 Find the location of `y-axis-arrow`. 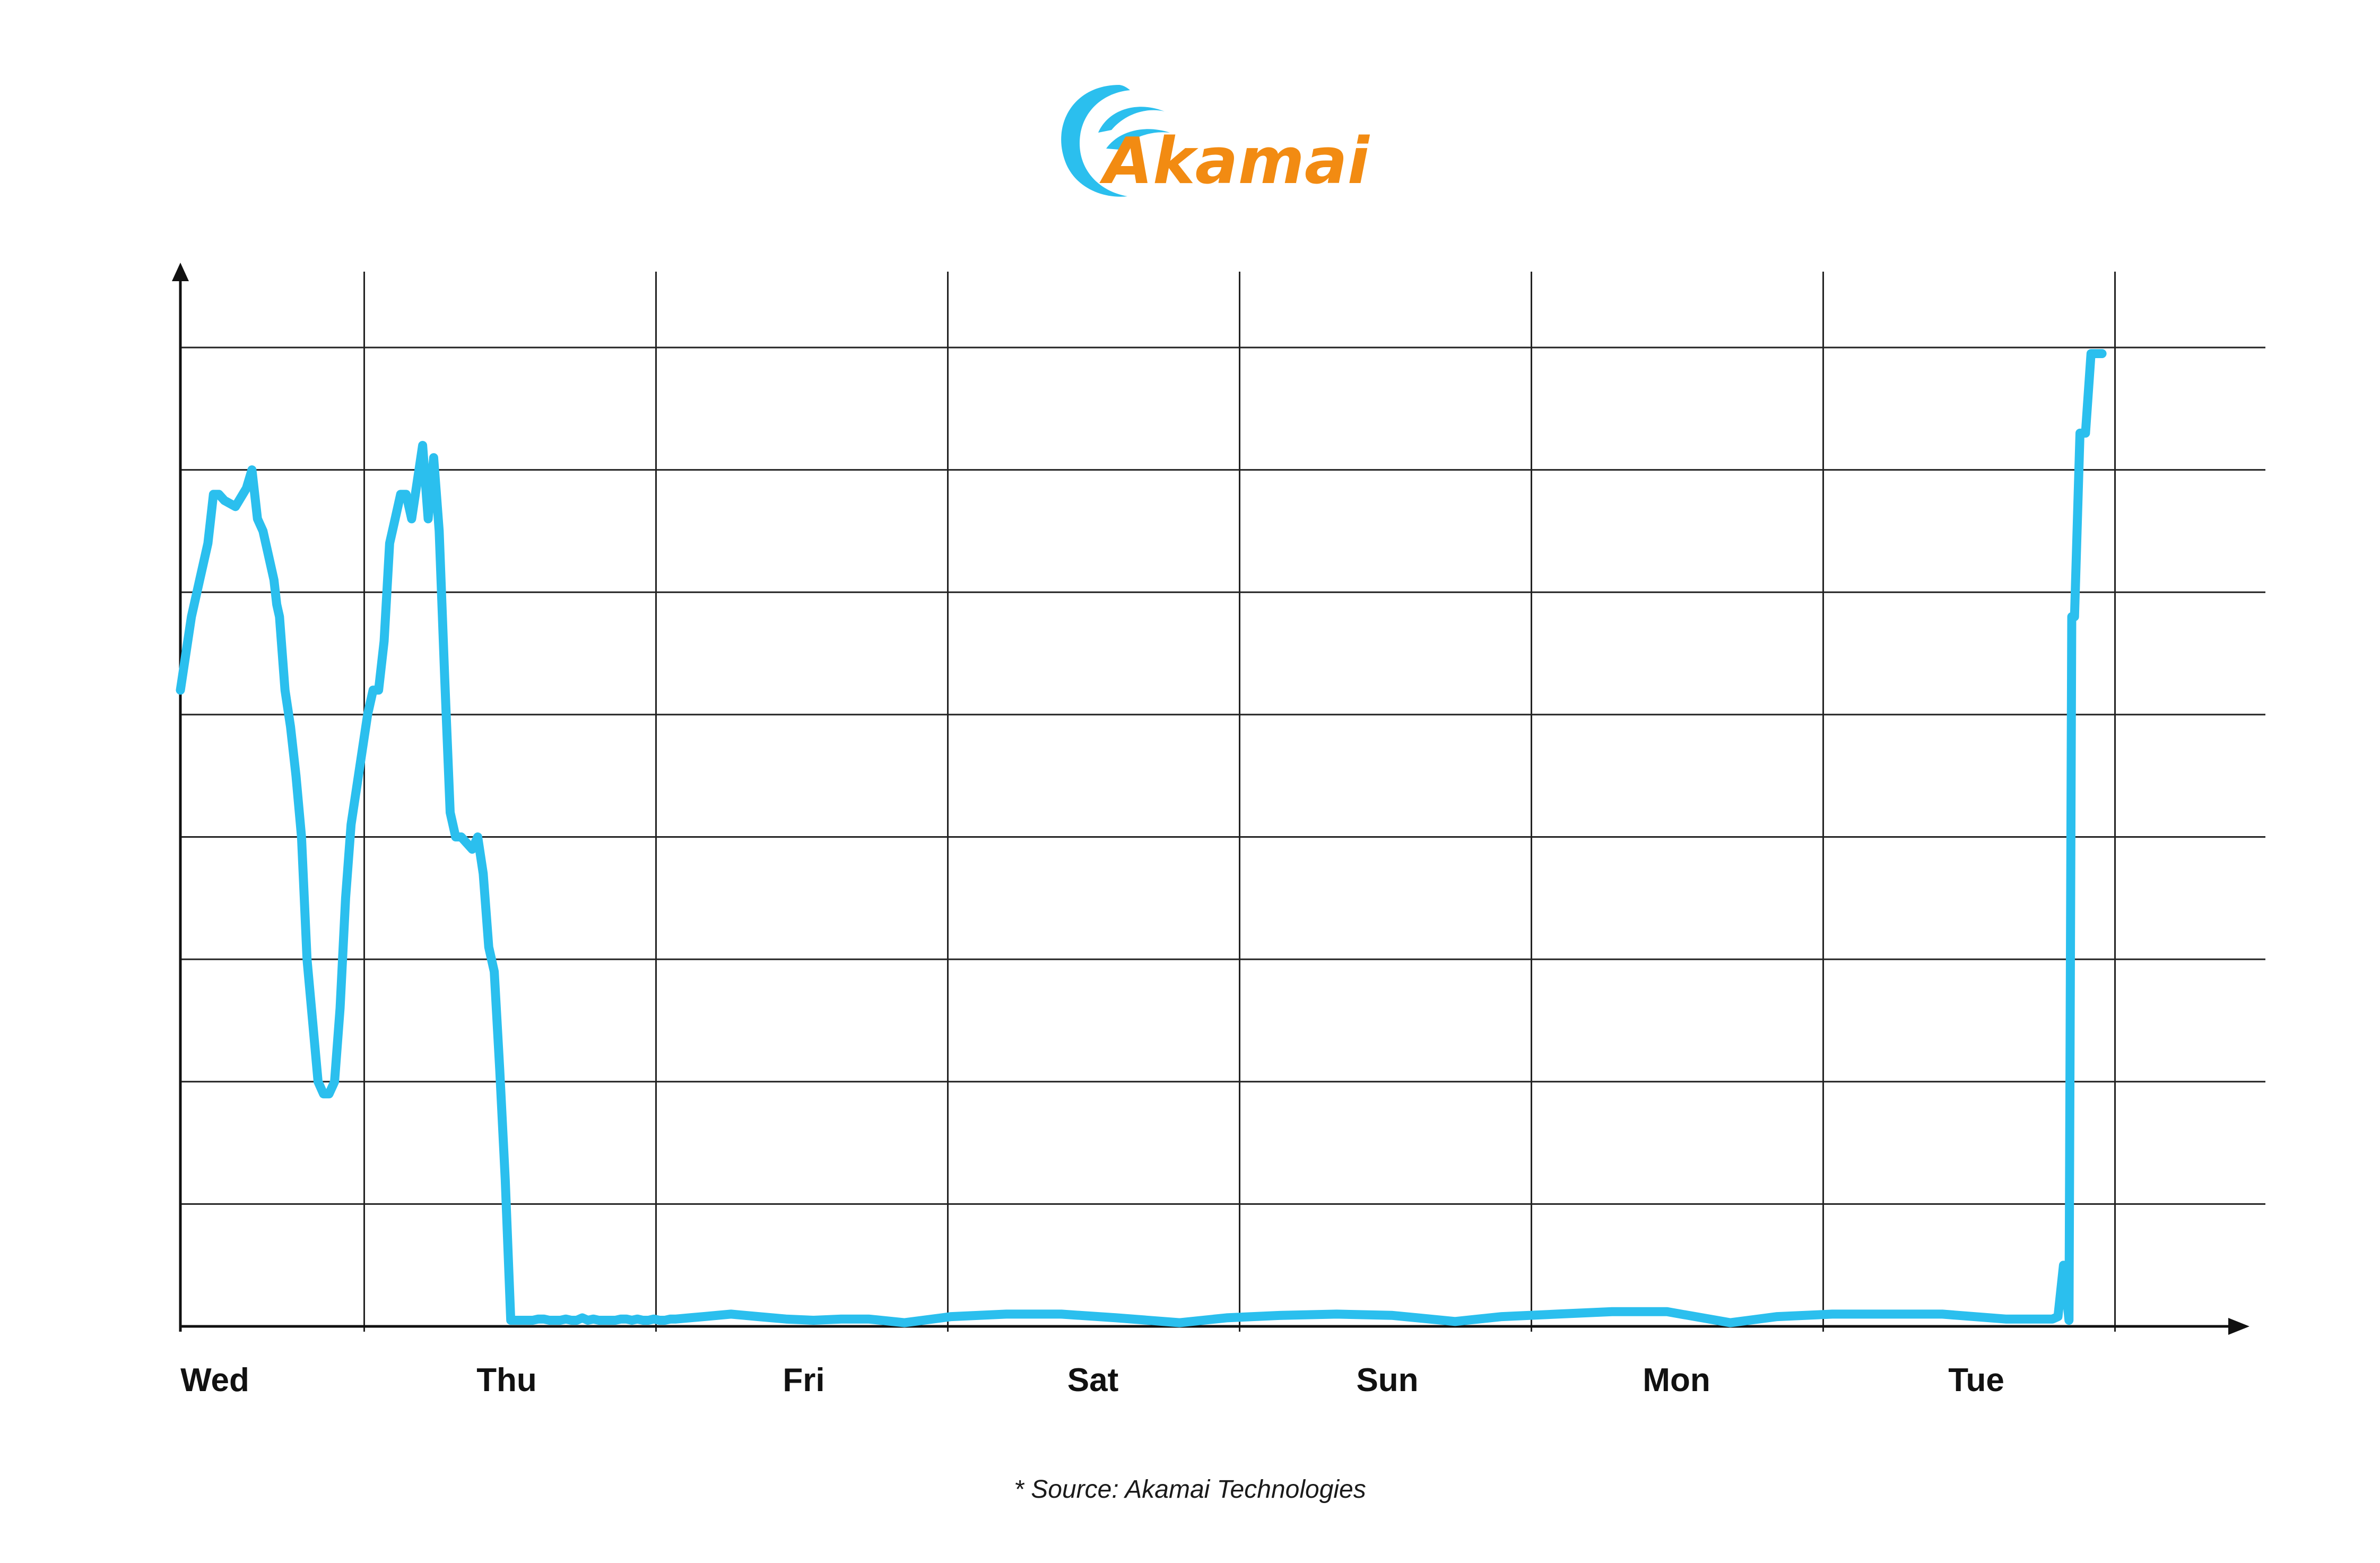

y-axis-arrow is located at coordinates (180, 272).